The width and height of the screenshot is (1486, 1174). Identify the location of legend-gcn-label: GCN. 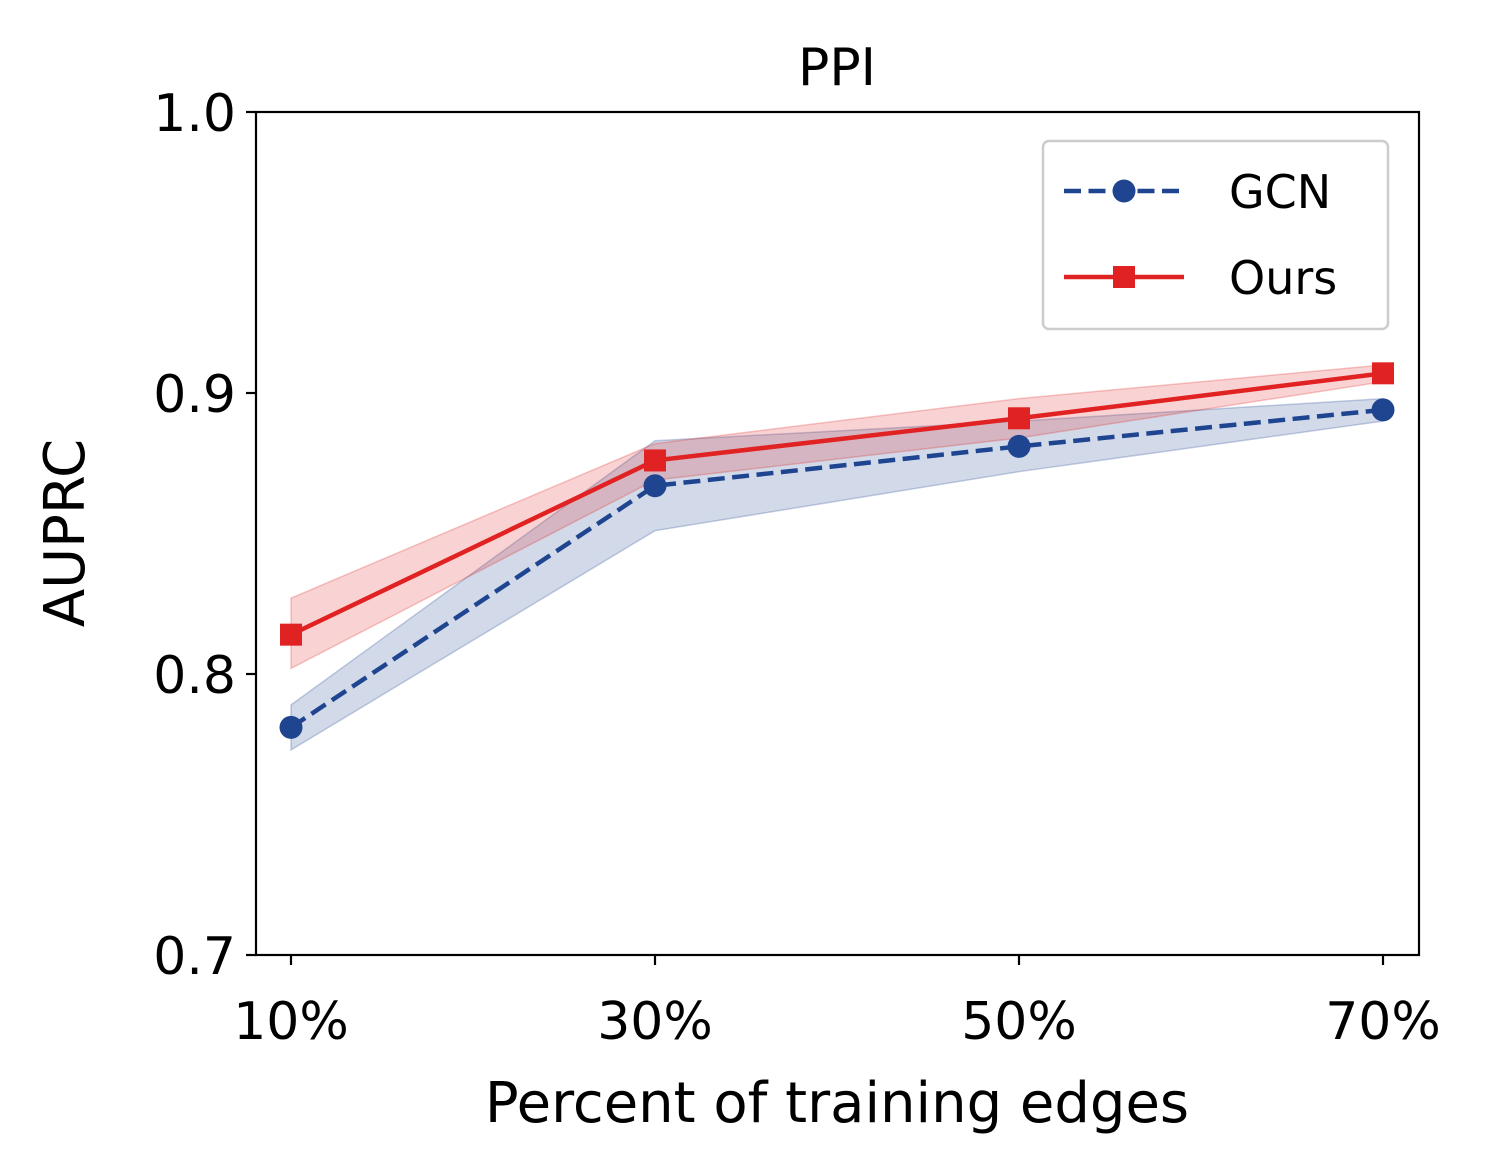
(1280, 192).